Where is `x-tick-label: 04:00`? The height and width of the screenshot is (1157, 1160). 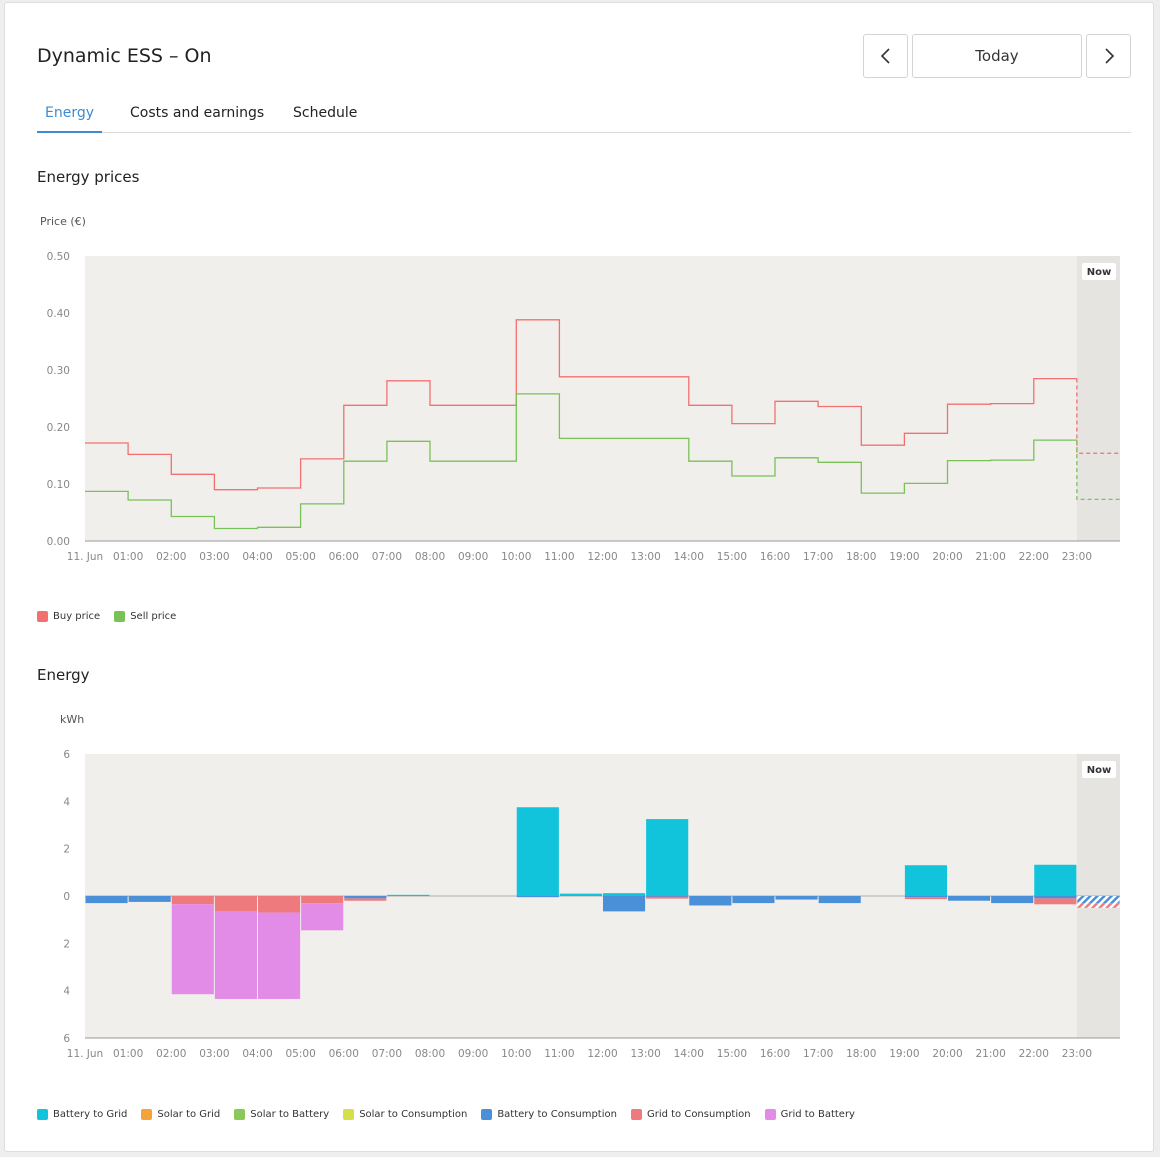 x-tick-label: 04:00 is located at coordinates (257, 557).